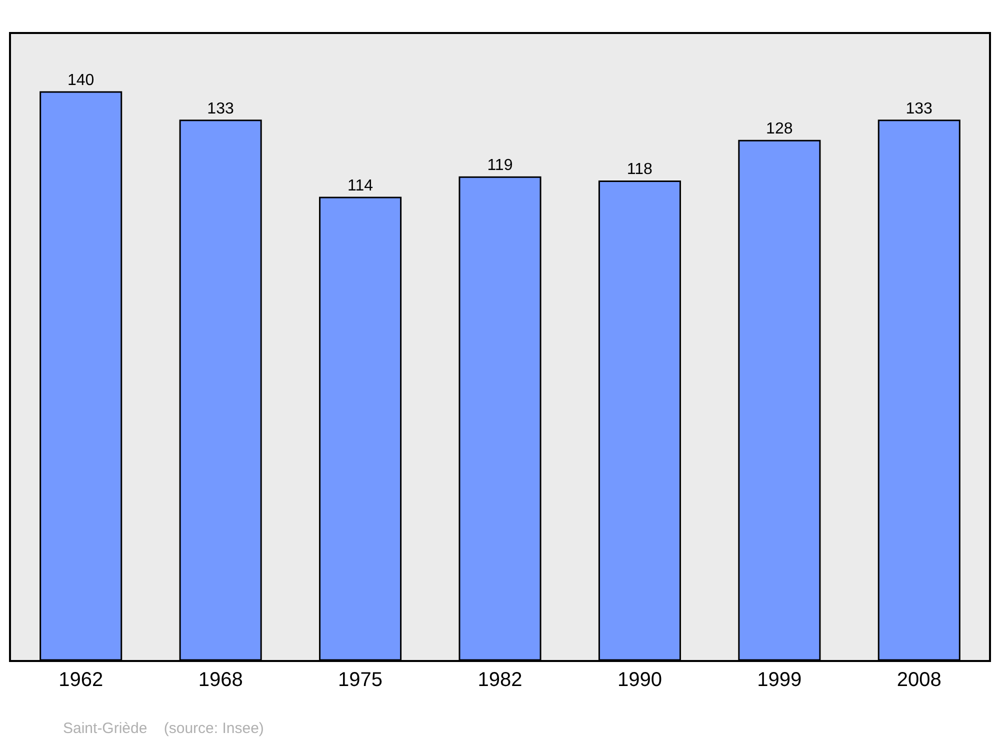 This screenshot has height=747, width=1000. I want to click on text: Saint-Griède (source: Insee), so click(163, 728).